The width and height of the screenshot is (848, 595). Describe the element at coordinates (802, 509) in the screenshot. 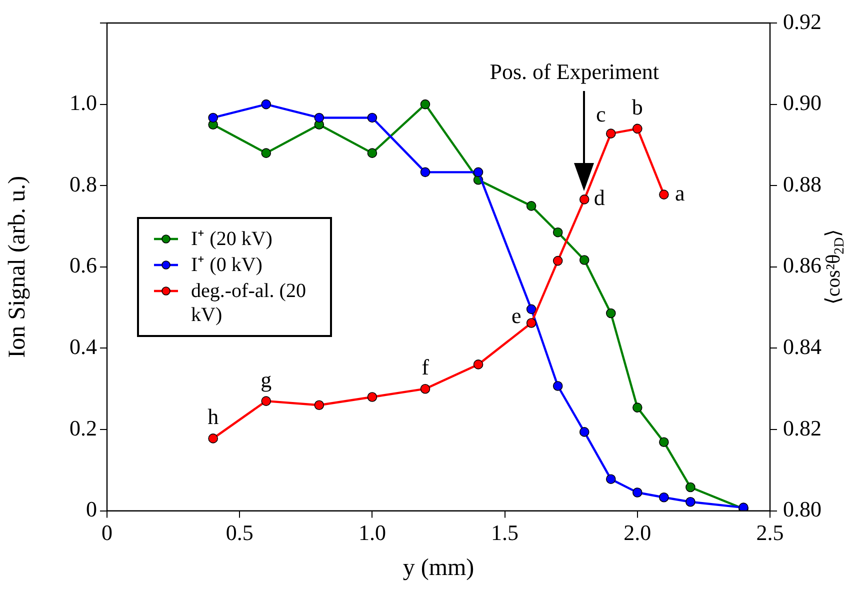

I see `y2-tick-label: 0.80` at that location.